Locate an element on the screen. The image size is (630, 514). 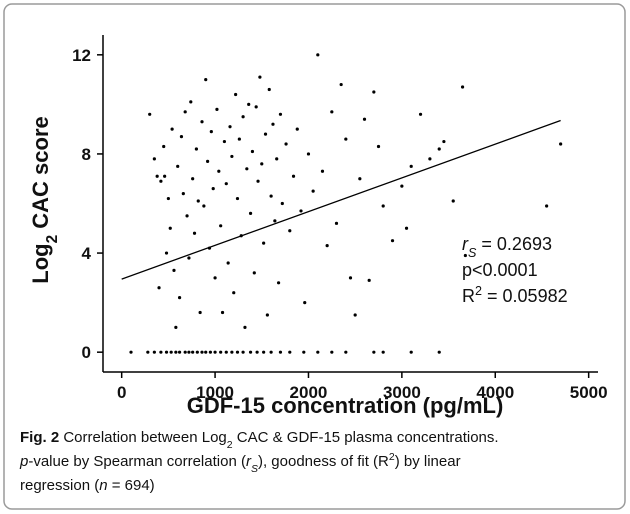
stat-annotation: R2 = 0.05982 is located at coordinates (515, 295).